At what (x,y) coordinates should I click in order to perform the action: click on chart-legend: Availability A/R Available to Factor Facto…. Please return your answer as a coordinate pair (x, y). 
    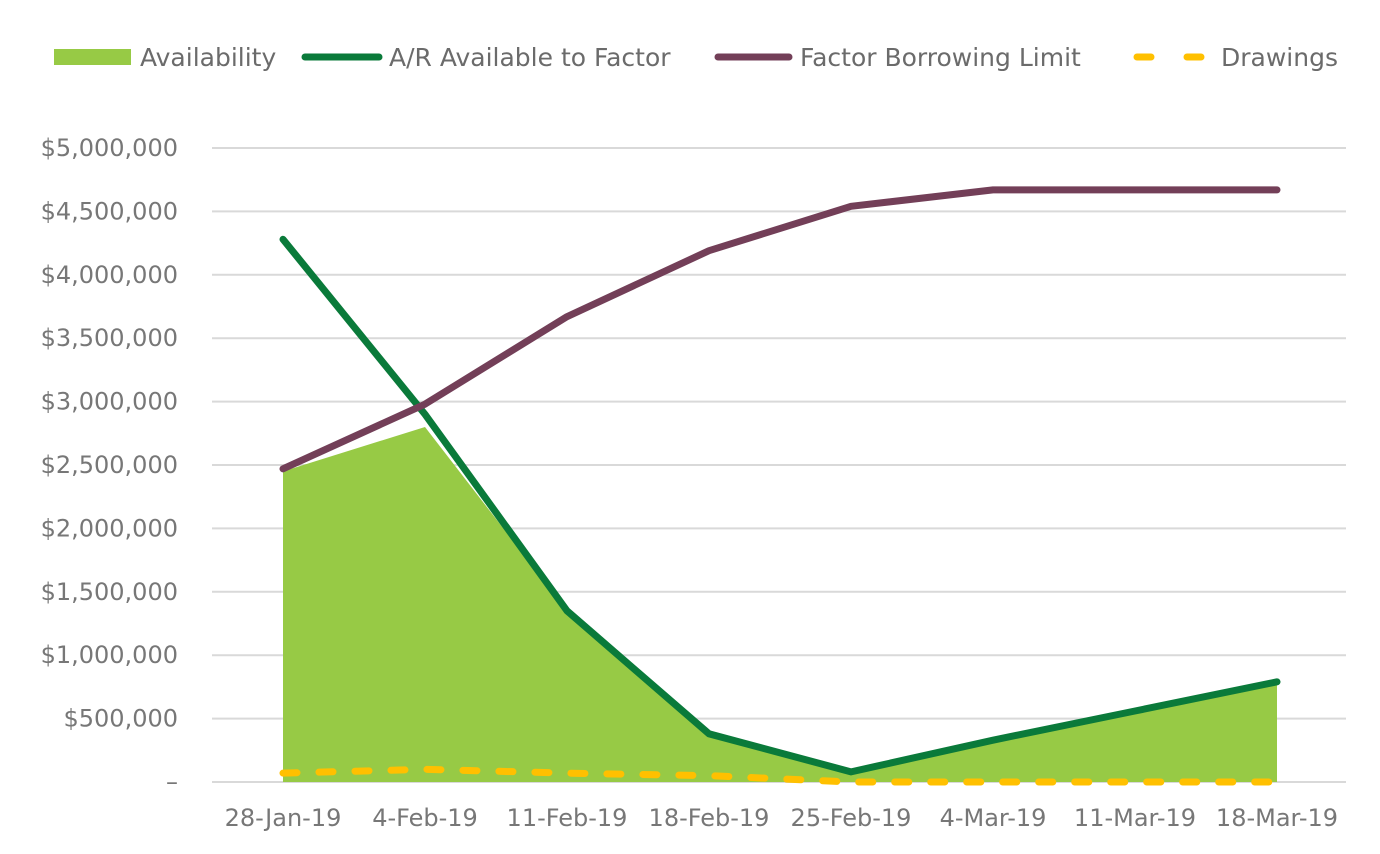
    Looking at the image, I should click on (696, 57).